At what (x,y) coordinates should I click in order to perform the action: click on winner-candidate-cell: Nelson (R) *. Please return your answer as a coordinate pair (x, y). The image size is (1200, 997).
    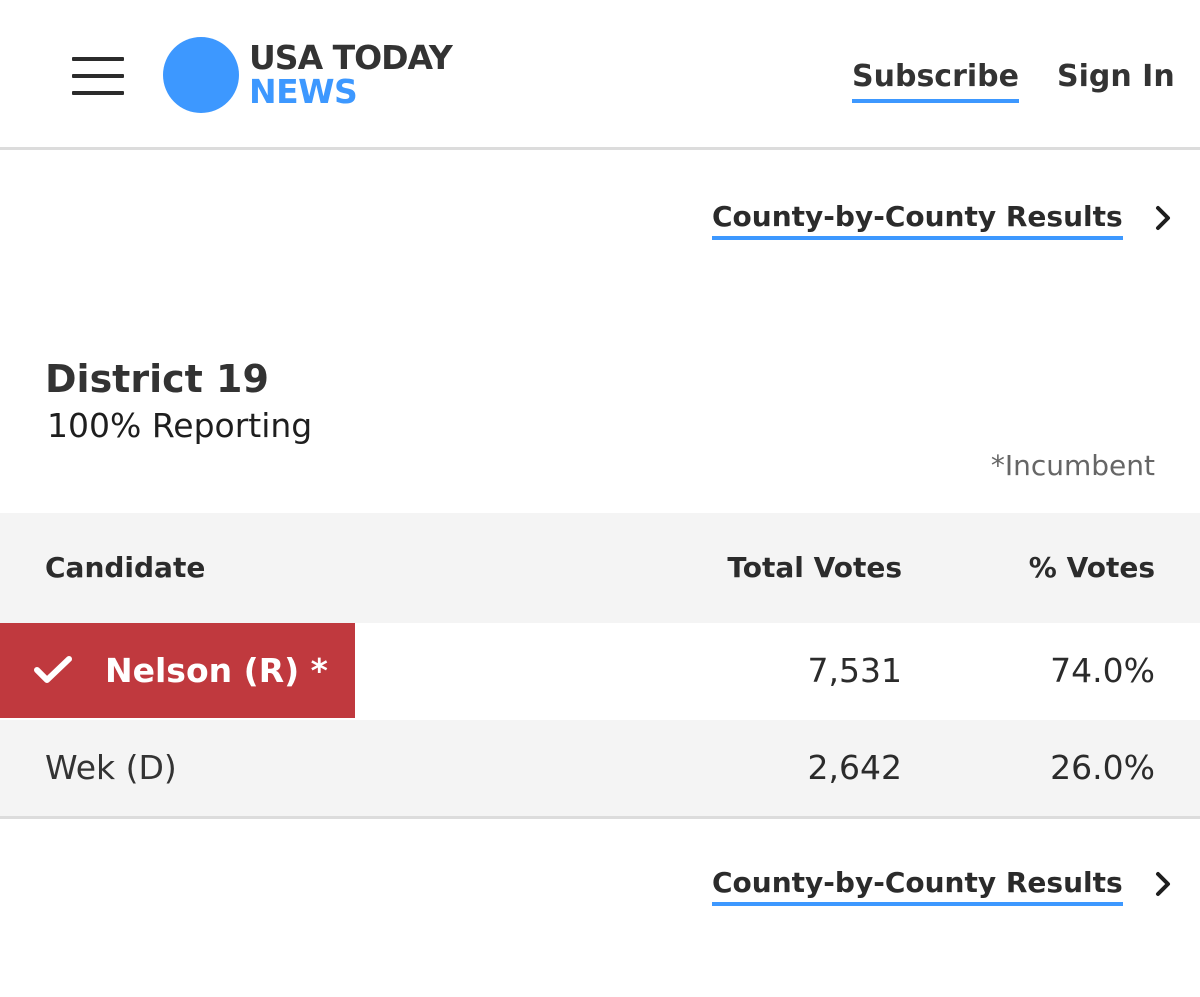
    Looking at the image, I should click on (177, 670).